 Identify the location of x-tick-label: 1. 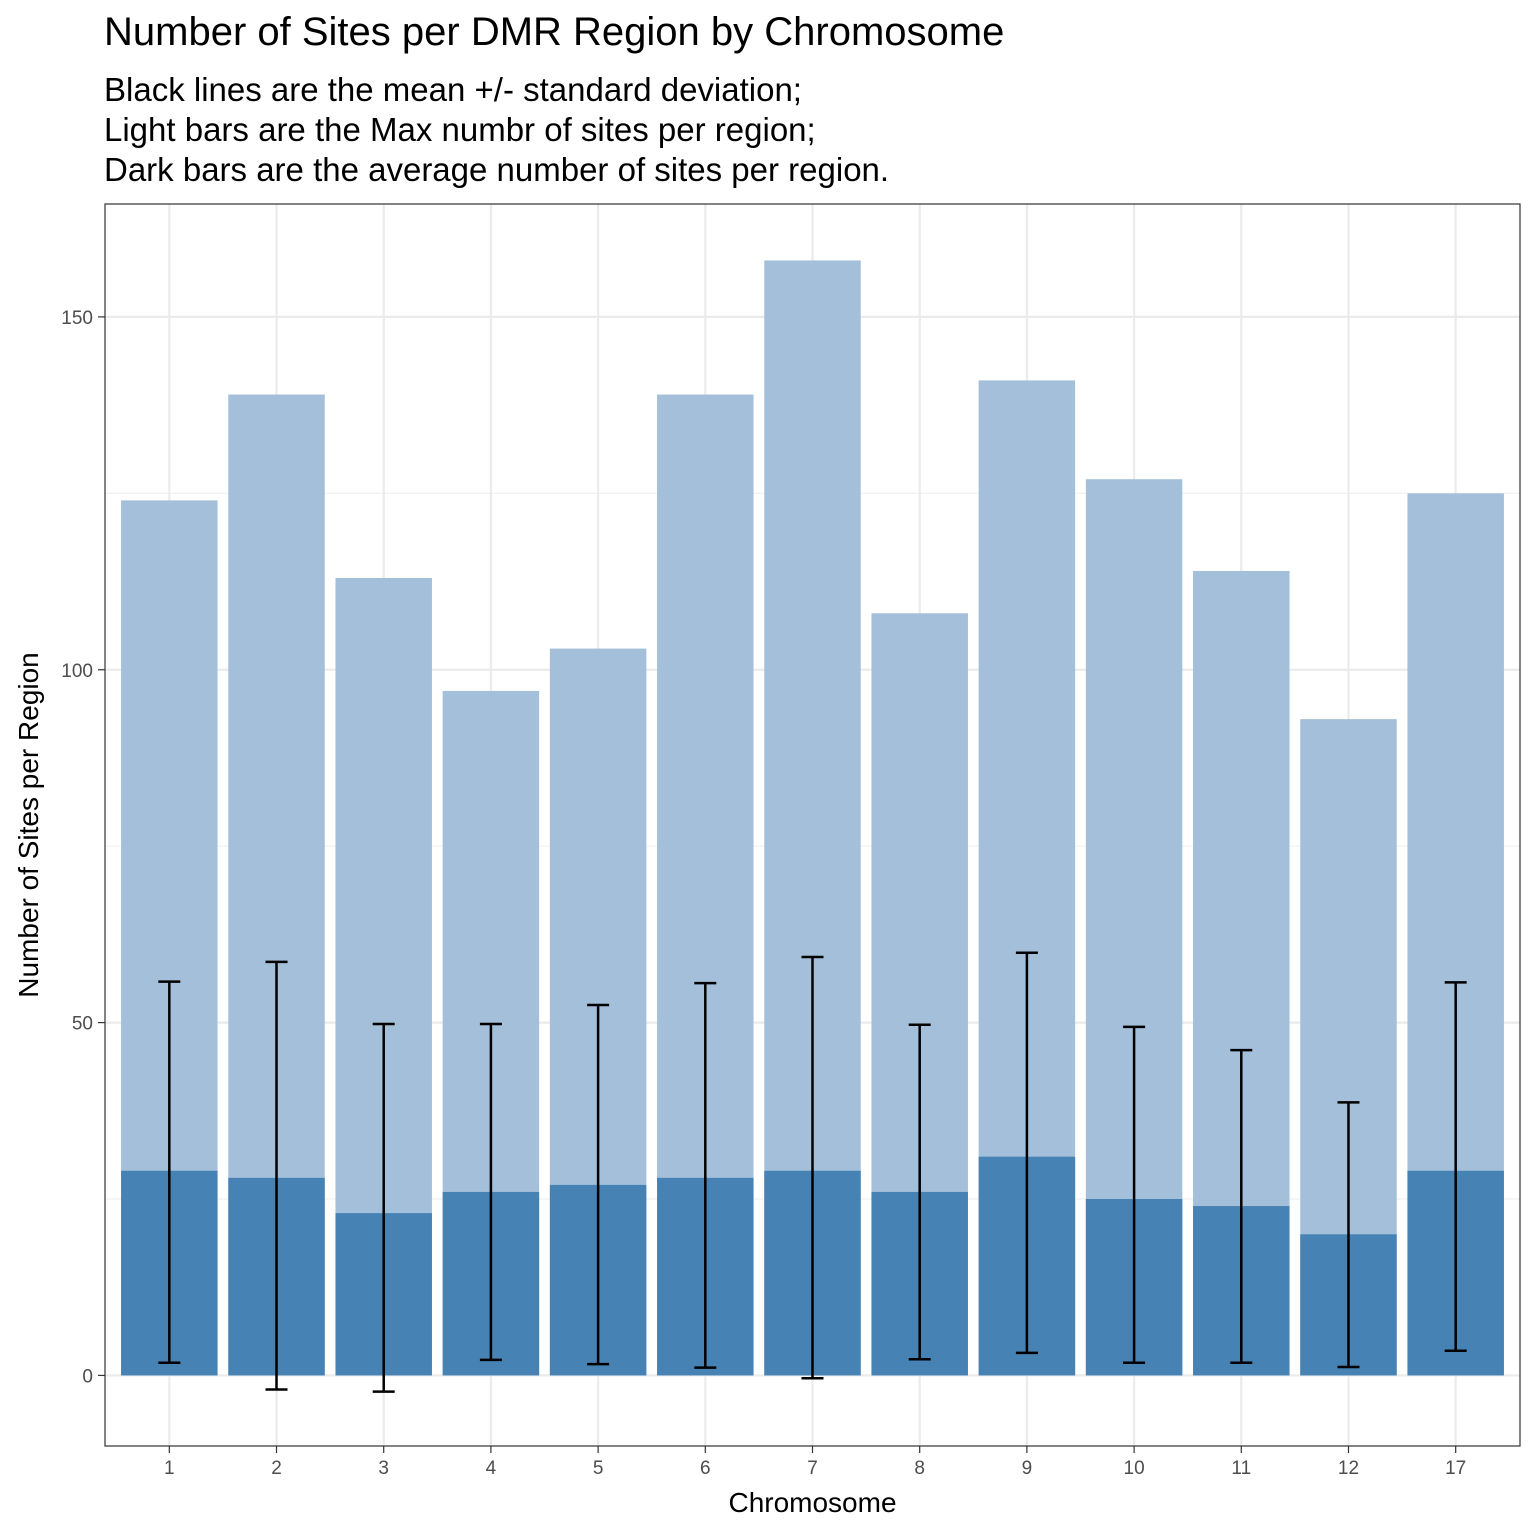
(169, 1468).